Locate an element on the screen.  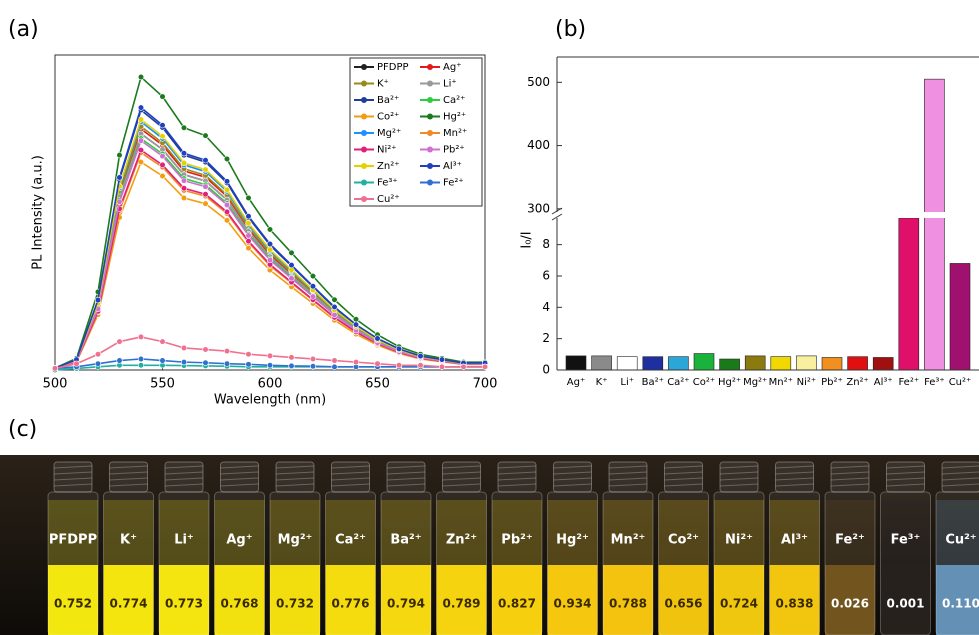
legend-label: Fe²⁺ is located at coordinates (453, 183).